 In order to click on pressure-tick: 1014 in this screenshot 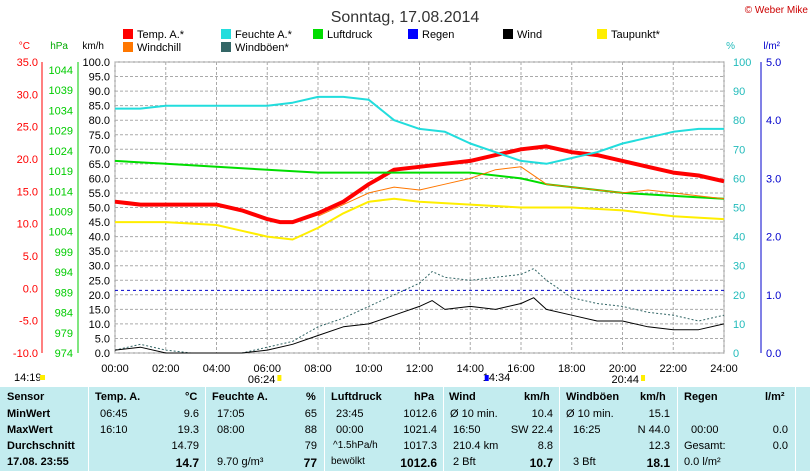, I will do `click(61, 192)`.